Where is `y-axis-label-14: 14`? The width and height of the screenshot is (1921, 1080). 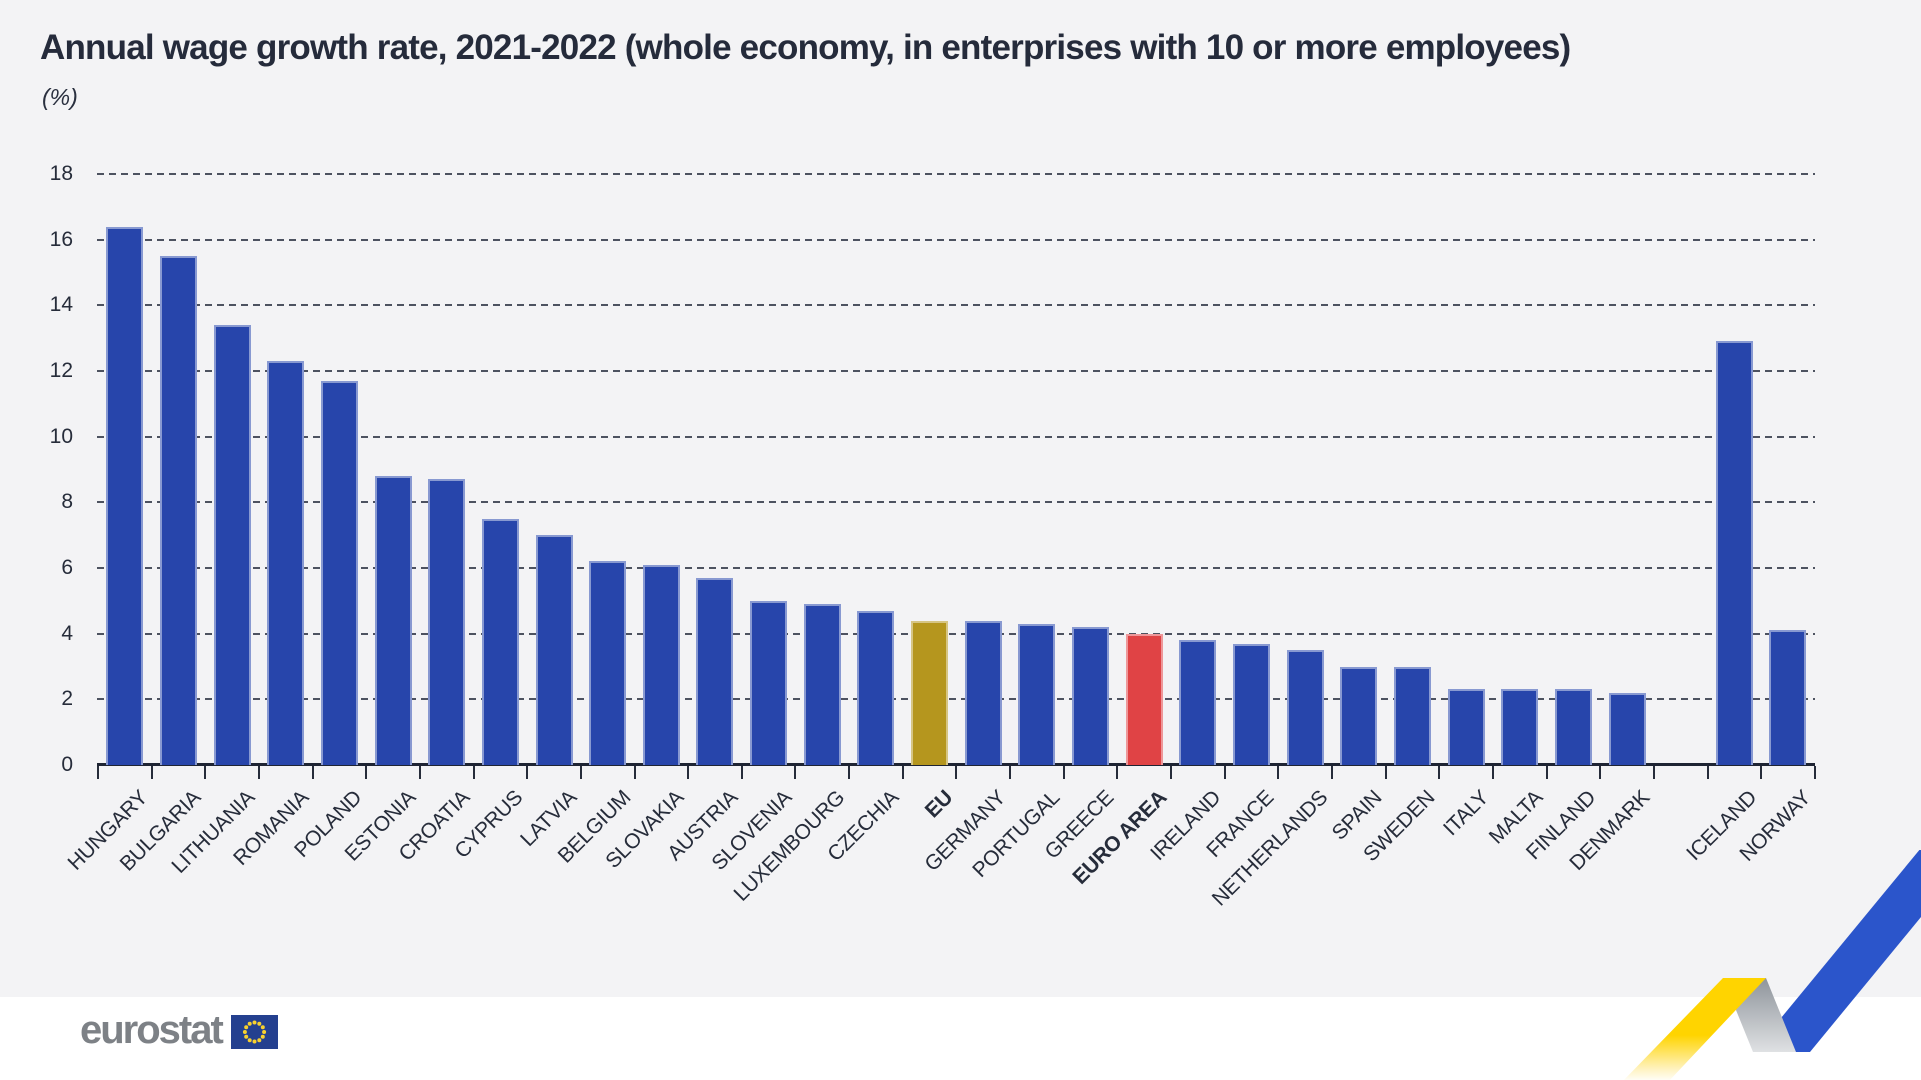 y-axis-label-14: 14 is located at coordinates (61, 305).